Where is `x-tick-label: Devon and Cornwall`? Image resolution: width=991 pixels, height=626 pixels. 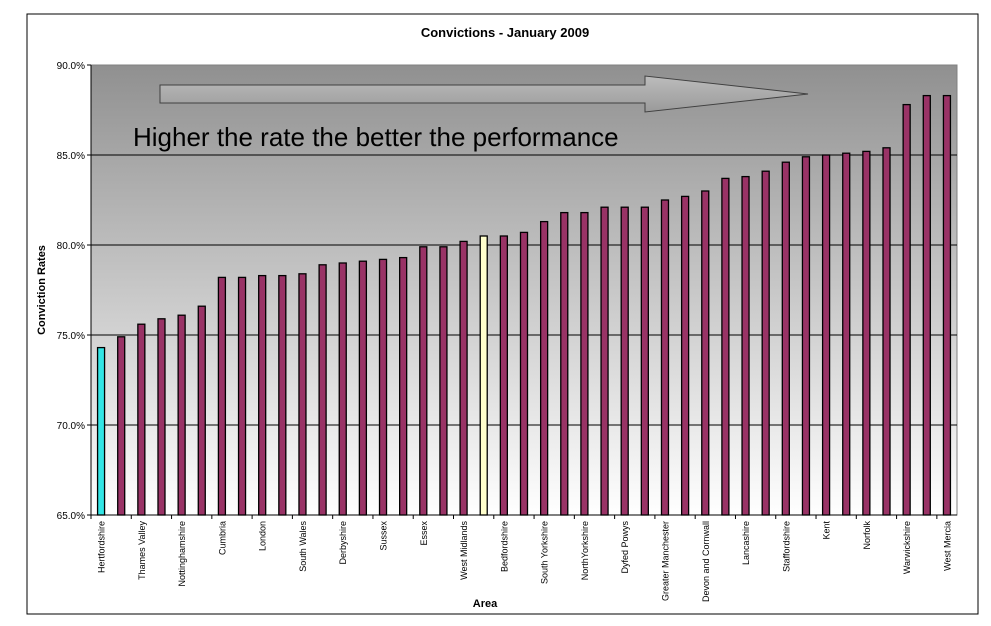 x-tick-label: Devon and Cornwall is located at coordinates (706, 561).